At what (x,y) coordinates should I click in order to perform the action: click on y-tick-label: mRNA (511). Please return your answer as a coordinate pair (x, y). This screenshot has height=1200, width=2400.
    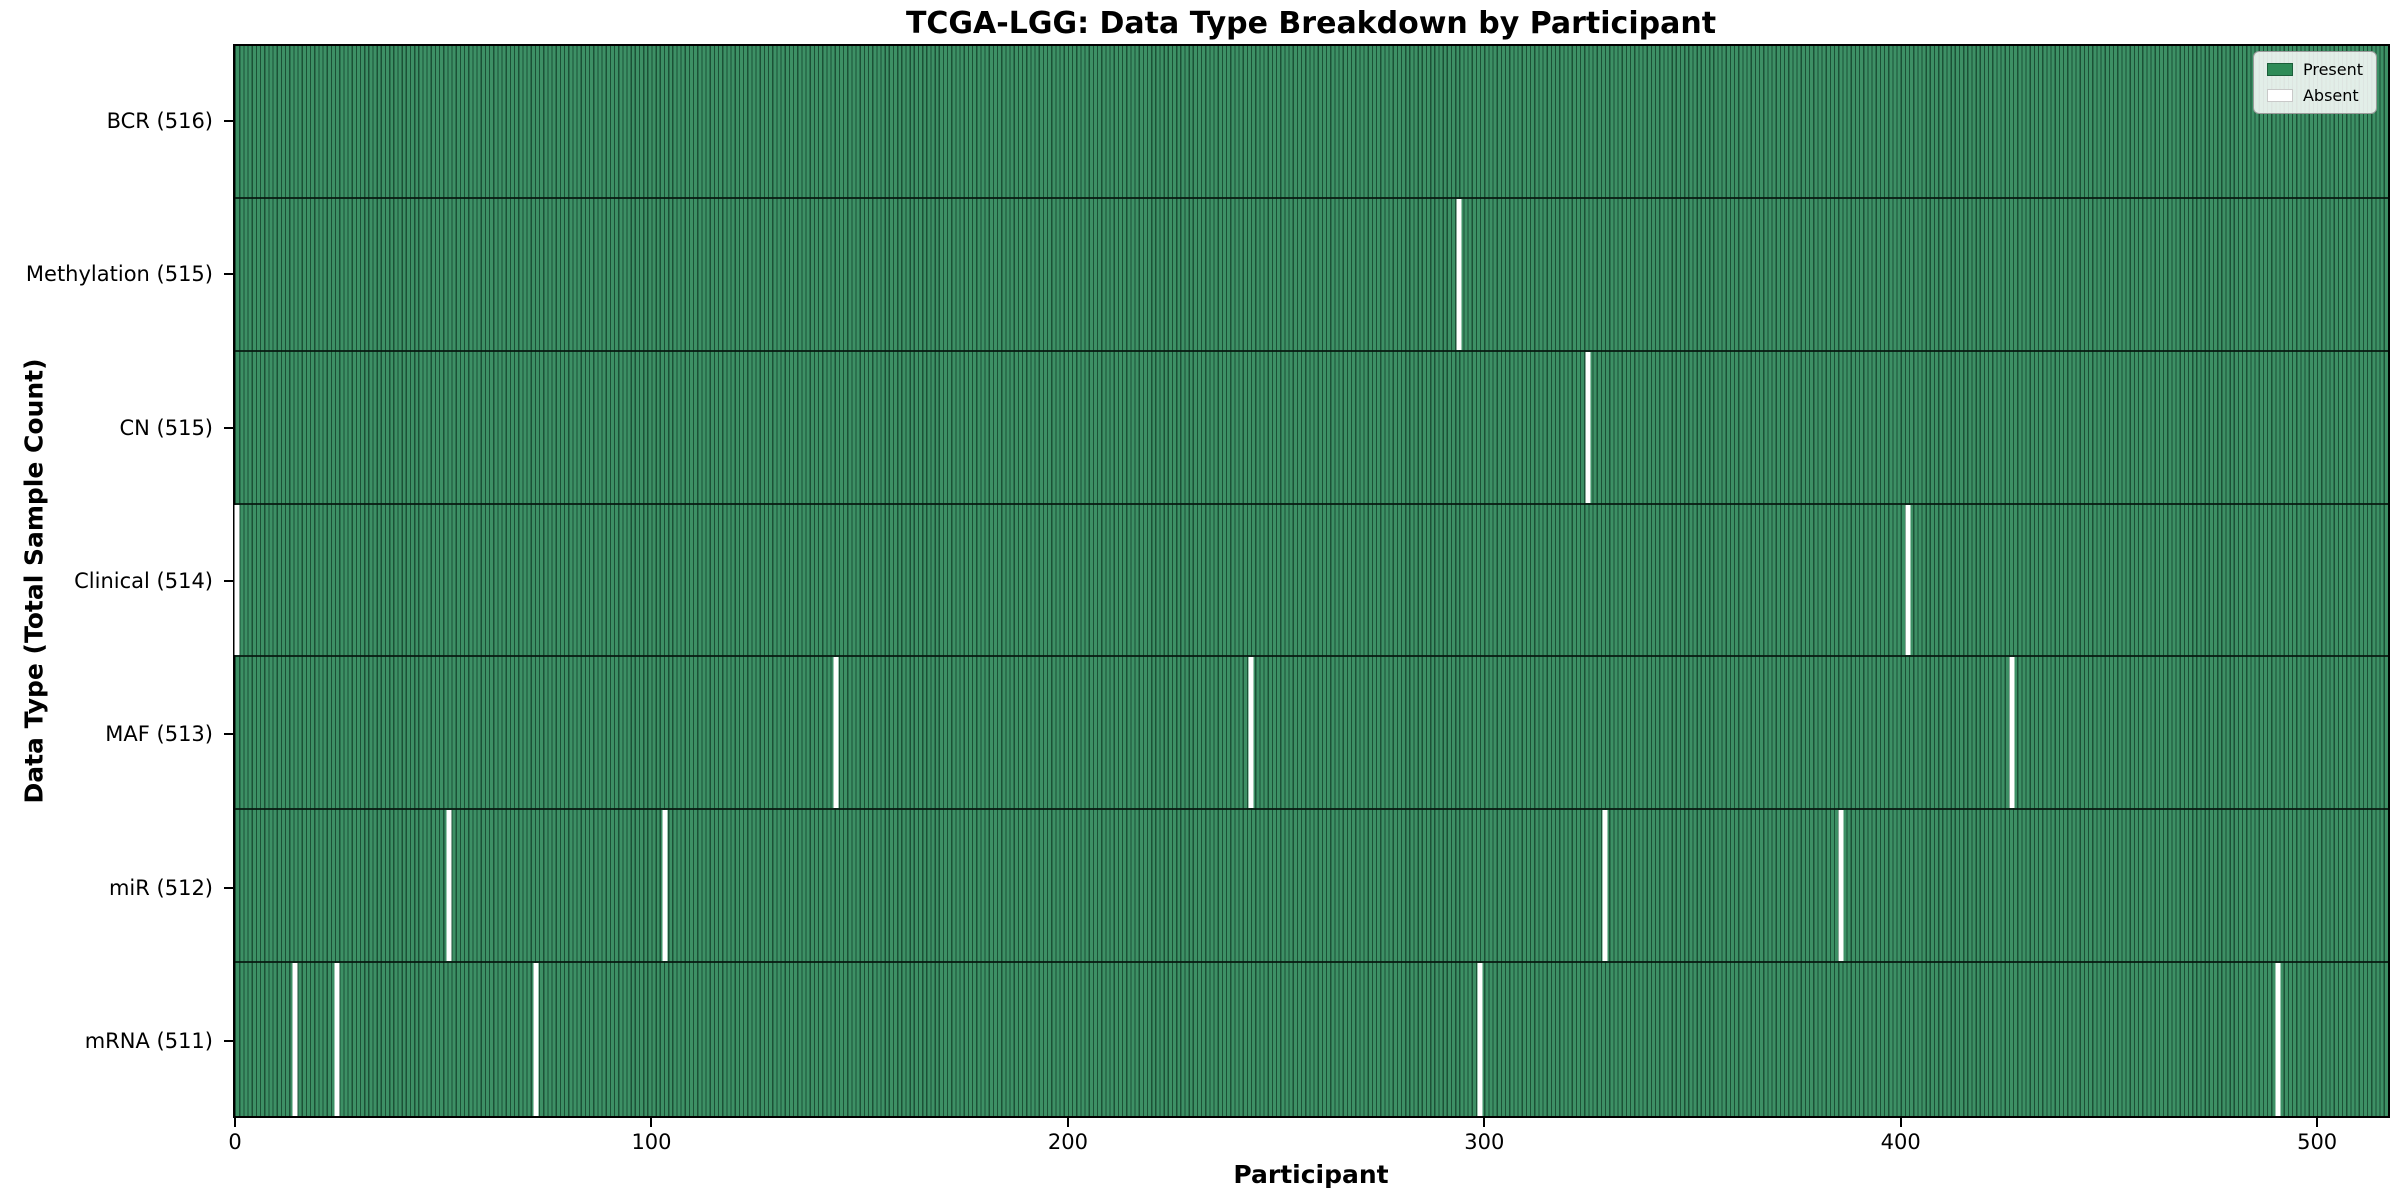
    Looking at the image, I should click on (148, 1041).